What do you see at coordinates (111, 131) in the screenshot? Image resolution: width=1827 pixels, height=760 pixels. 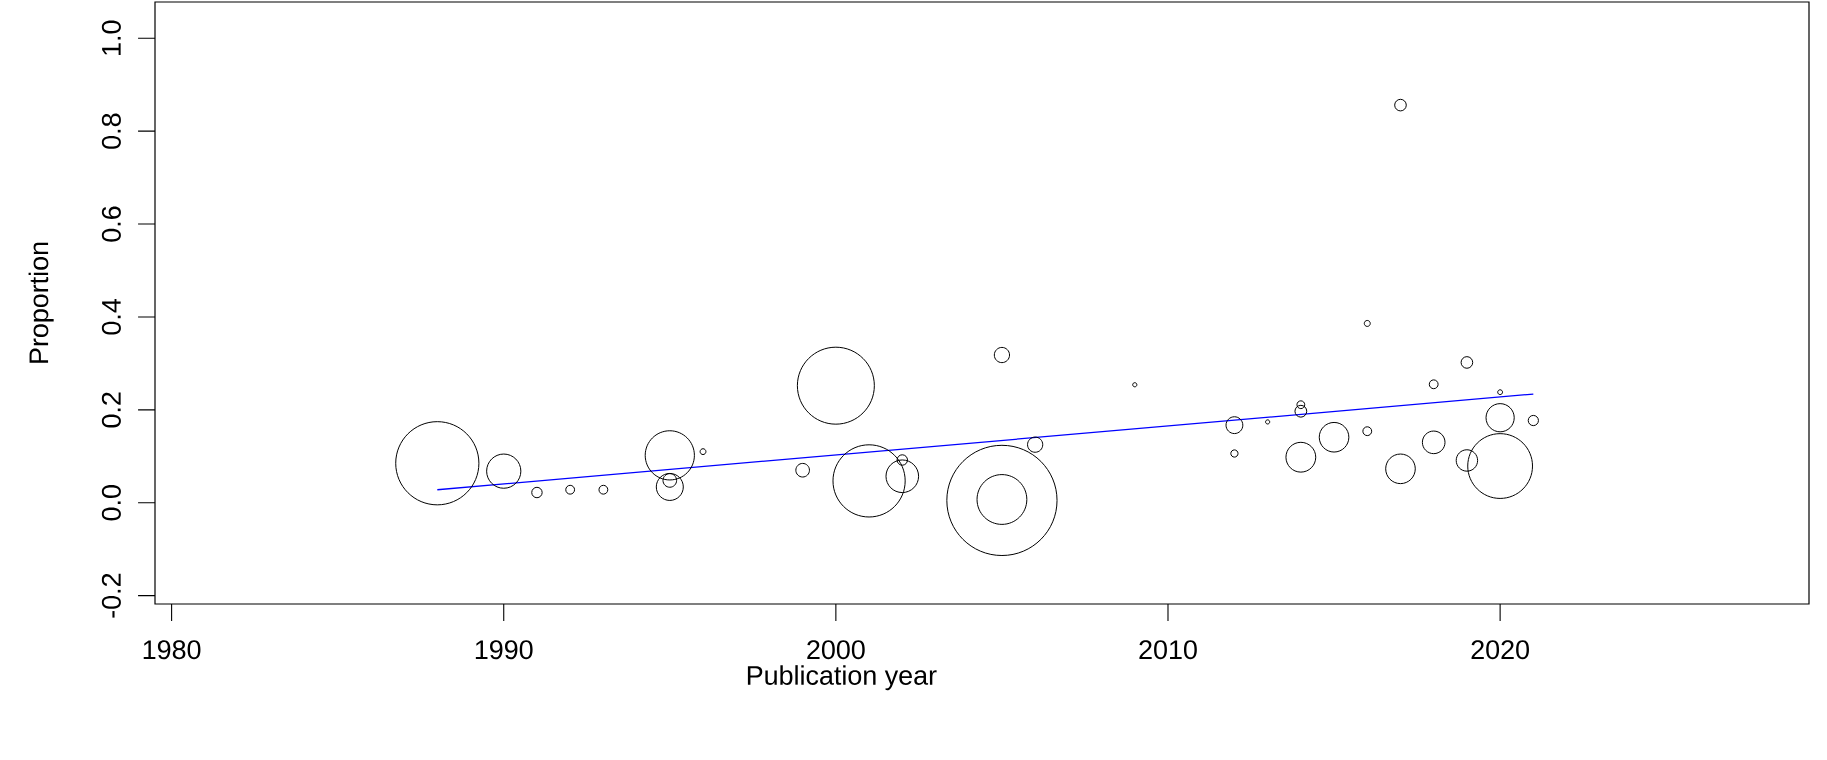 I see `y-tick-label: 0.8` at bounding box center [111, 131].